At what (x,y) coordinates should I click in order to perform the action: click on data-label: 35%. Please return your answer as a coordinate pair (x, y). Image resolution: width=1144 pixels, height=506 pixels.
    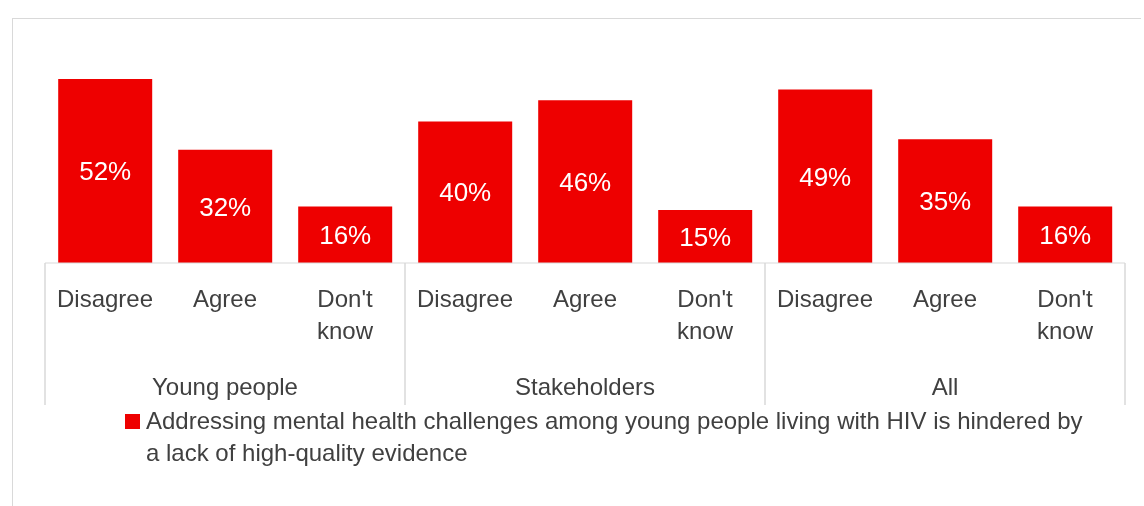
    Looking at the image, I should click on (945, 201).